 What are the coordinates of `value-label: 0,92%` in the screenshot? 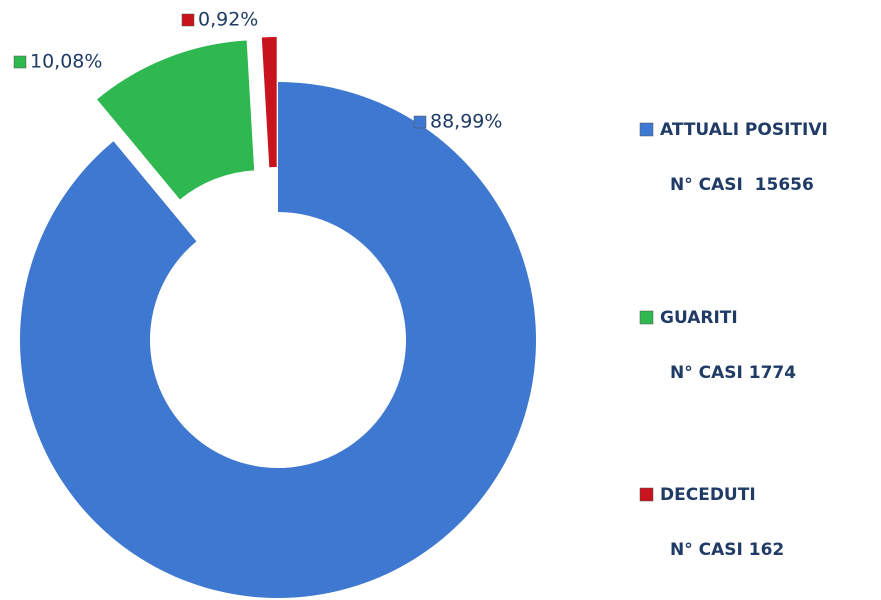 It's located at (228, 20).